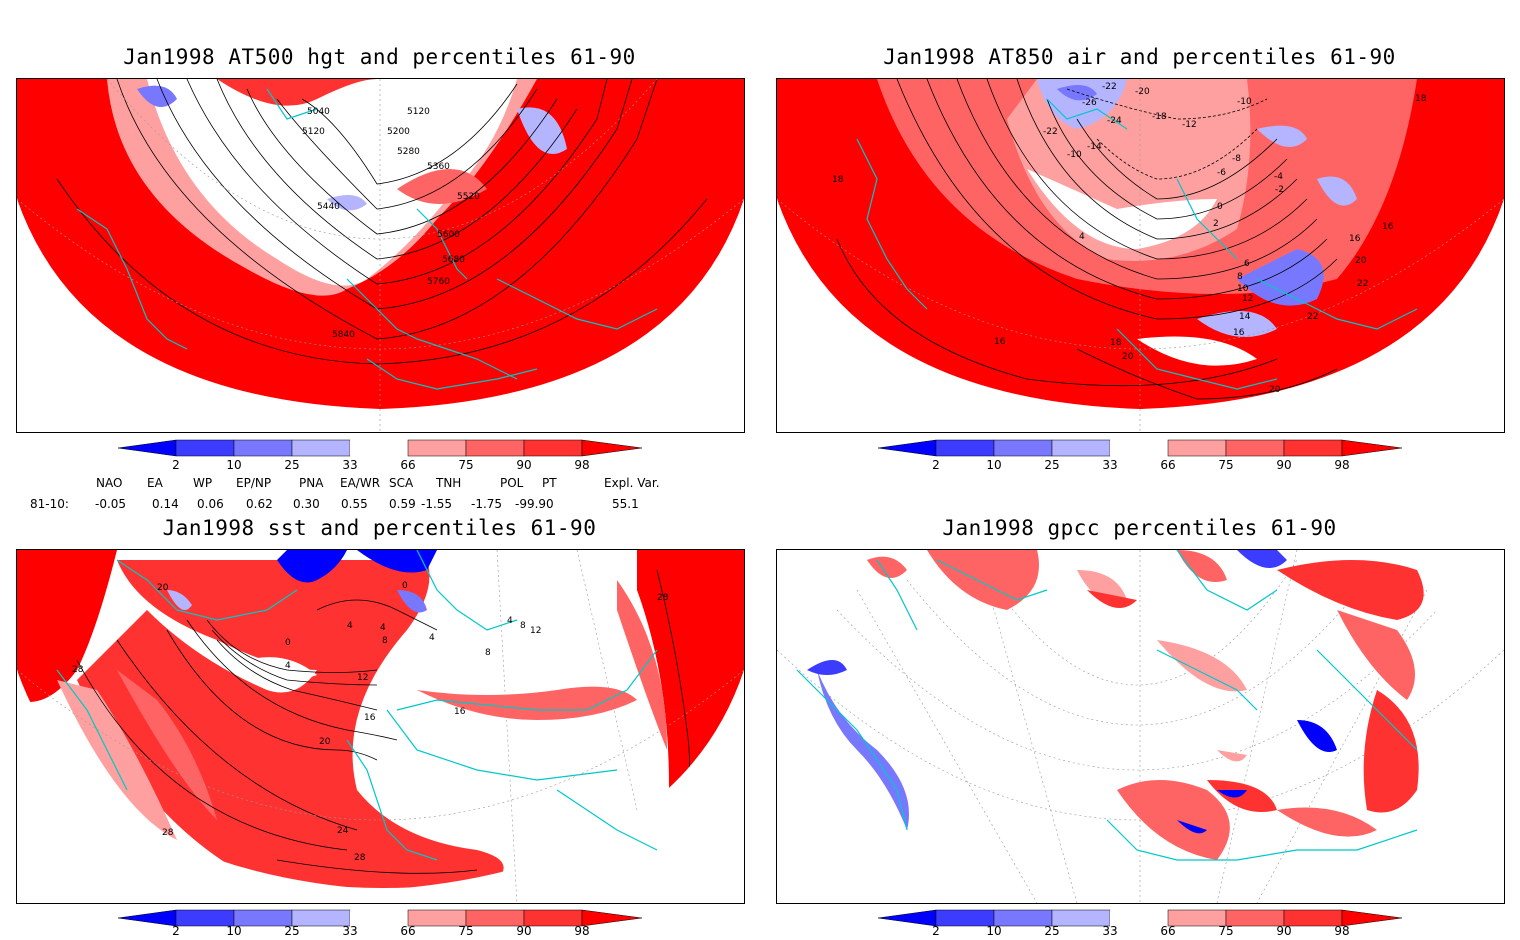 The image size is (1520, 940). What do you see at coordinates (448, 235) in the screenshot?
I see `contour-label: 5600` at bounding box center [448, 235].